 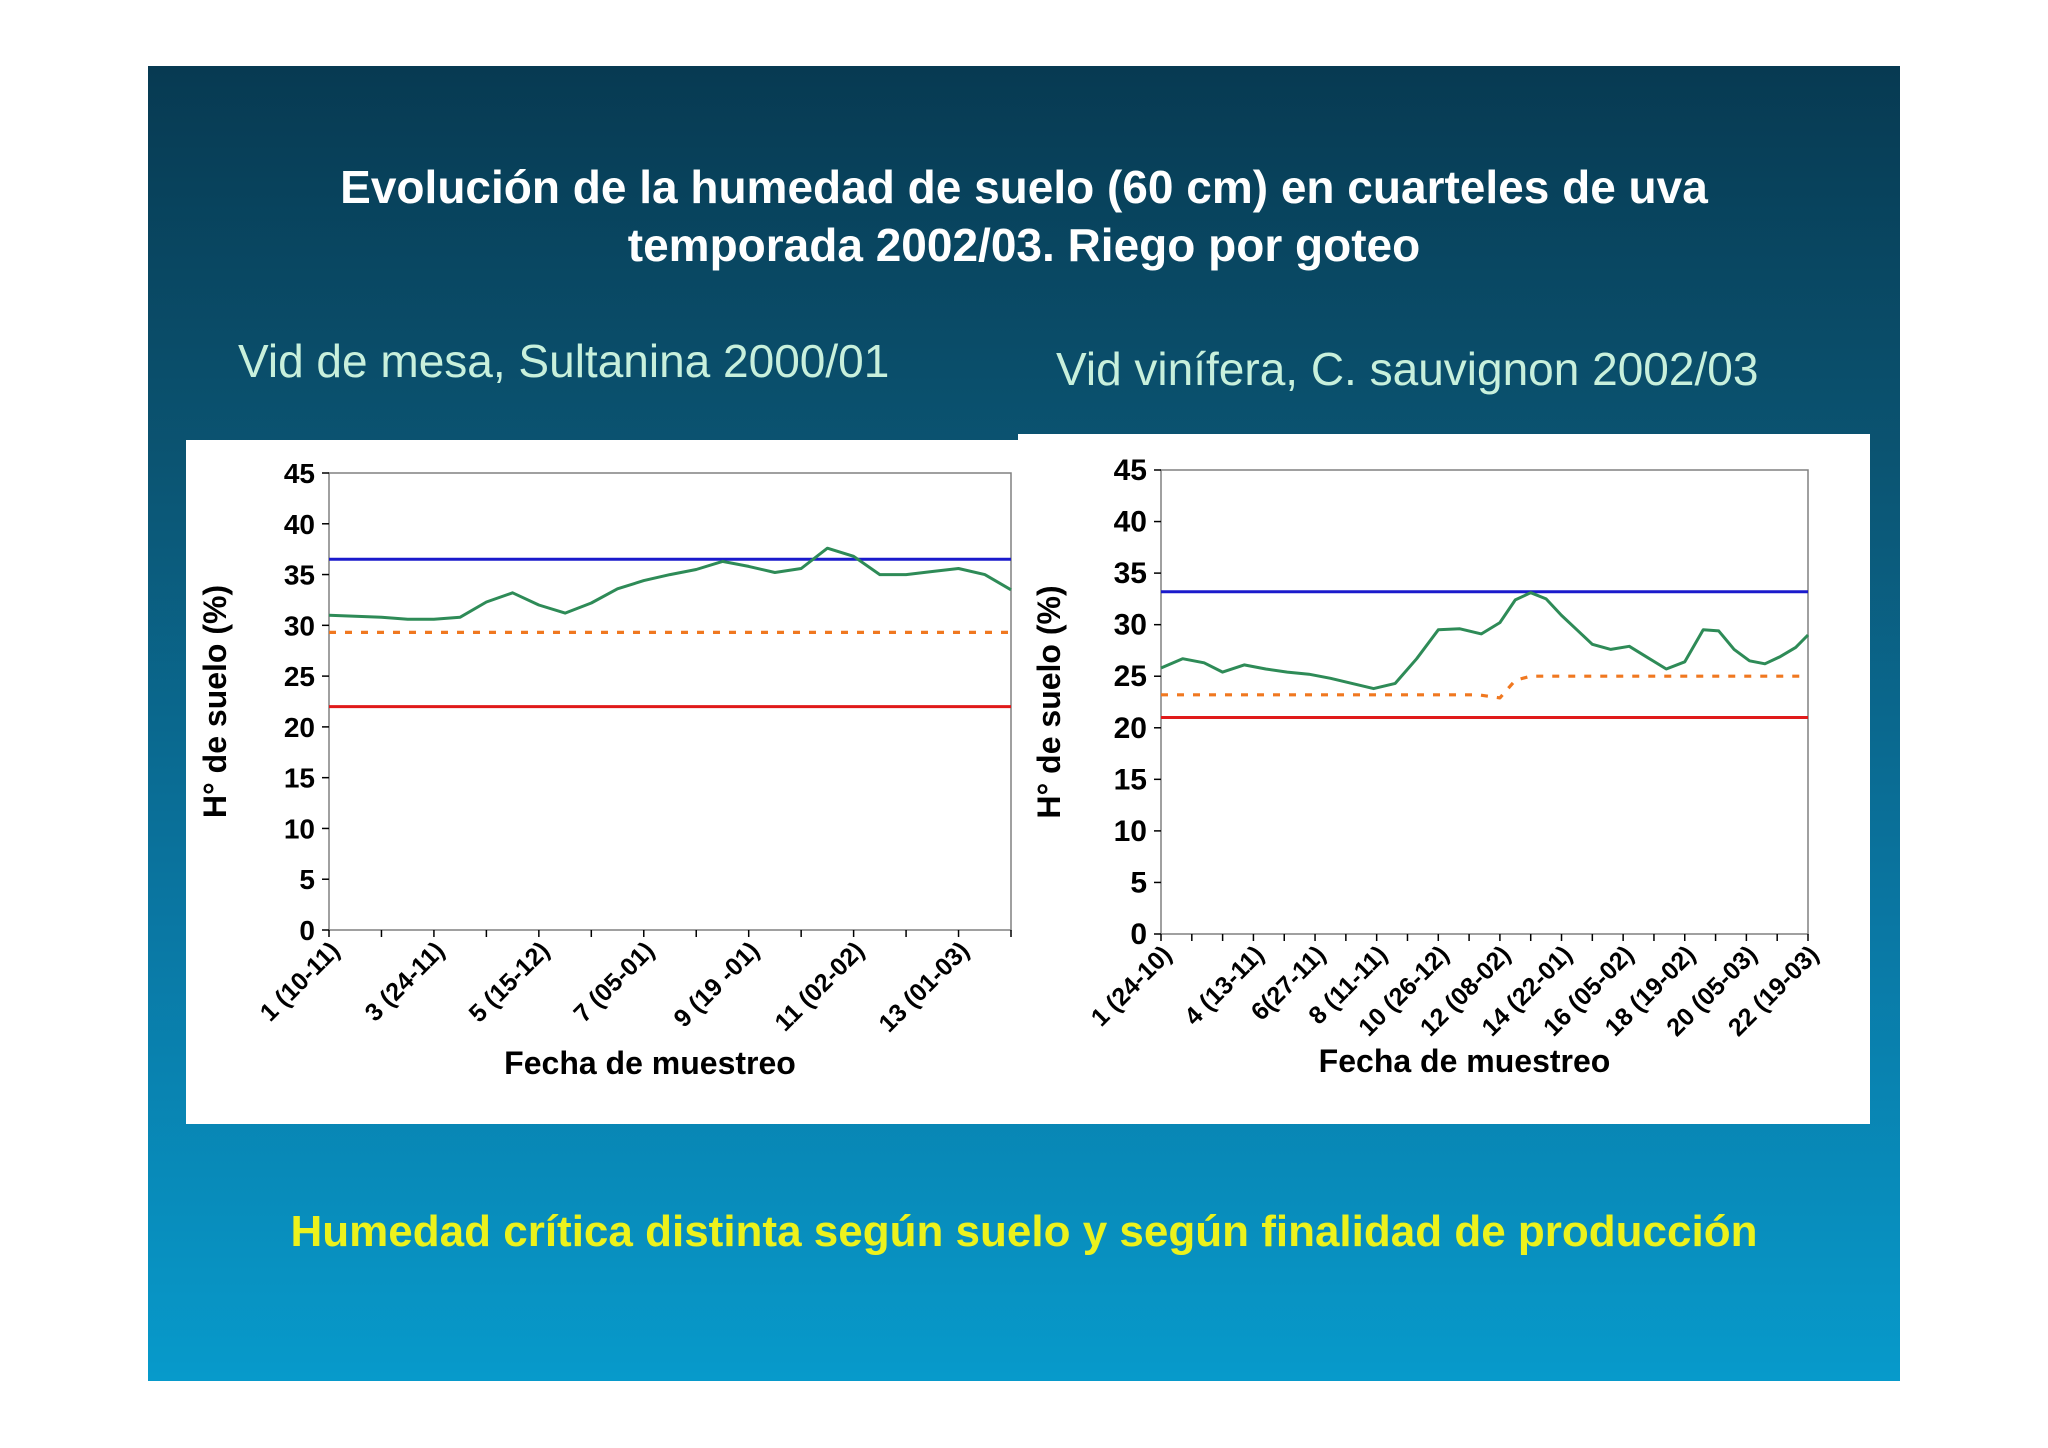 What do you see at coordinates (1024, 245) in the screenshot?
I see `slide-title-line2: temporada 2002/03. Riego por goteo` at bounding box center [1024, 245].